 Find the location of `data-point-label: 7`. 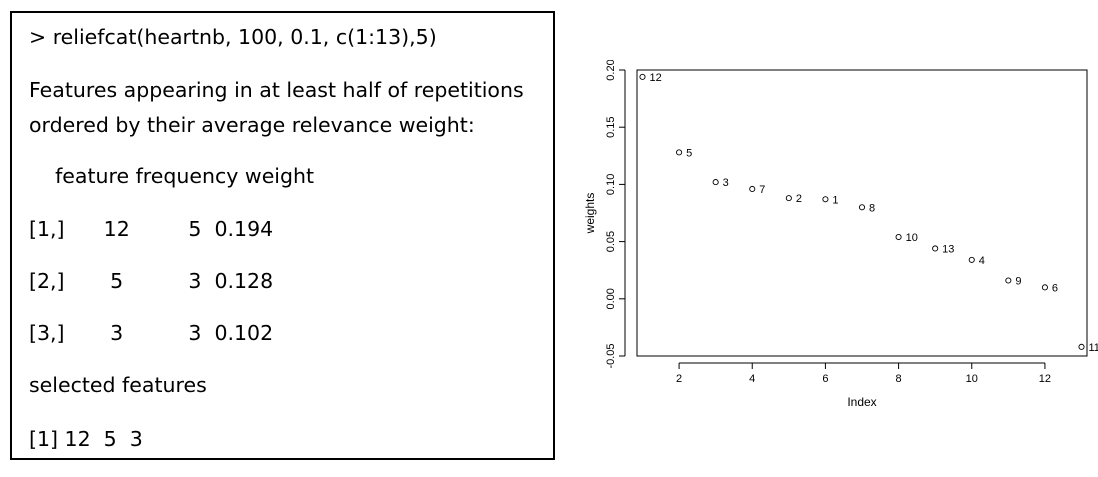

data-point-label: 7 is located at coordinates (762, 190).